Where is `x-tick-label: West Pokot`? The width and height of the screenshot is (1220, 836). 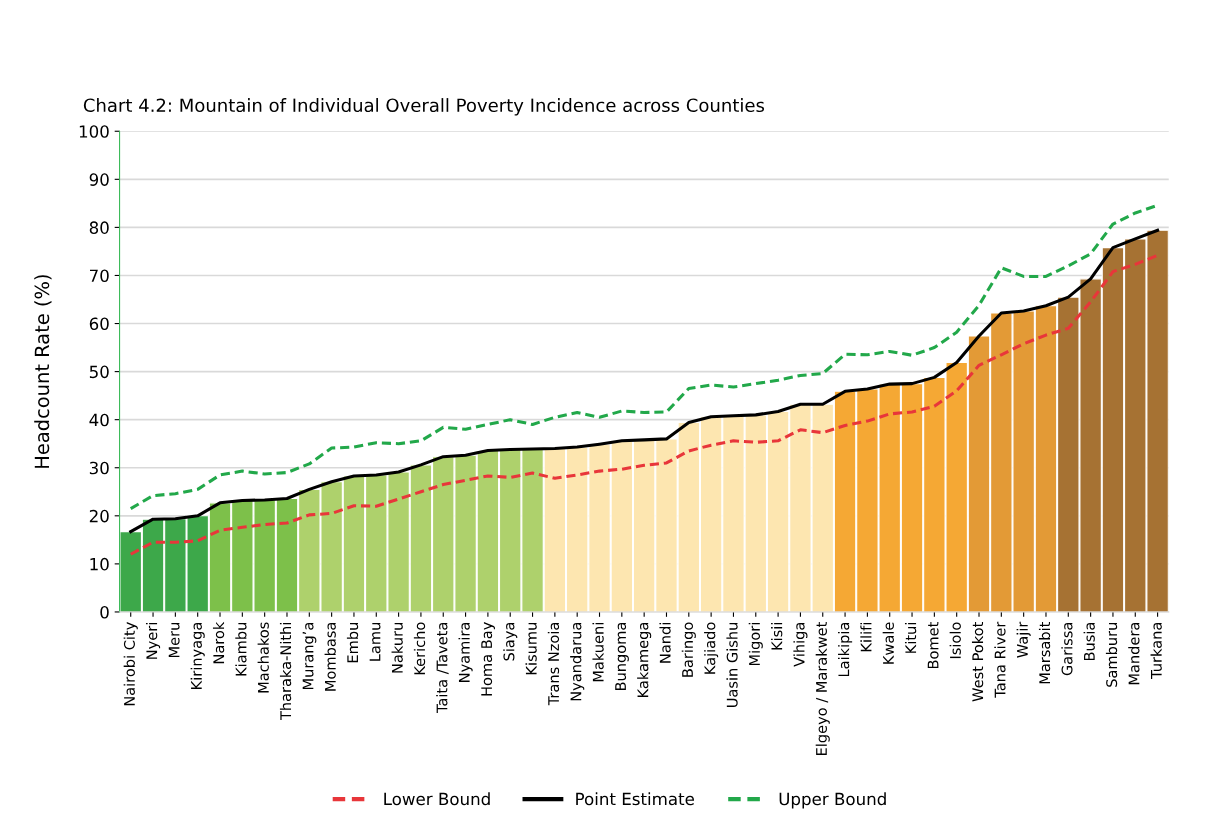
x-tick-label: West Pokot is located at coordinates (977, 662).